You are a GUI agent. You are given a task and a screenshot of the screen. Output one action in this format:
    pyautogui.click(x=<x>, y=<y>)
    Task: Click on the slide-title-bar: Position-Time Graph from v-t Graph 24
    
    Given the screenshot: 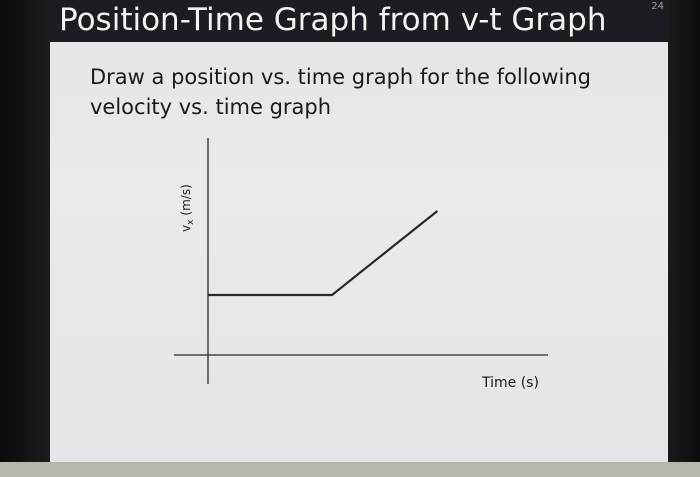 What is the action you would take?
    pyautogui.click(x=359, y=21)
    